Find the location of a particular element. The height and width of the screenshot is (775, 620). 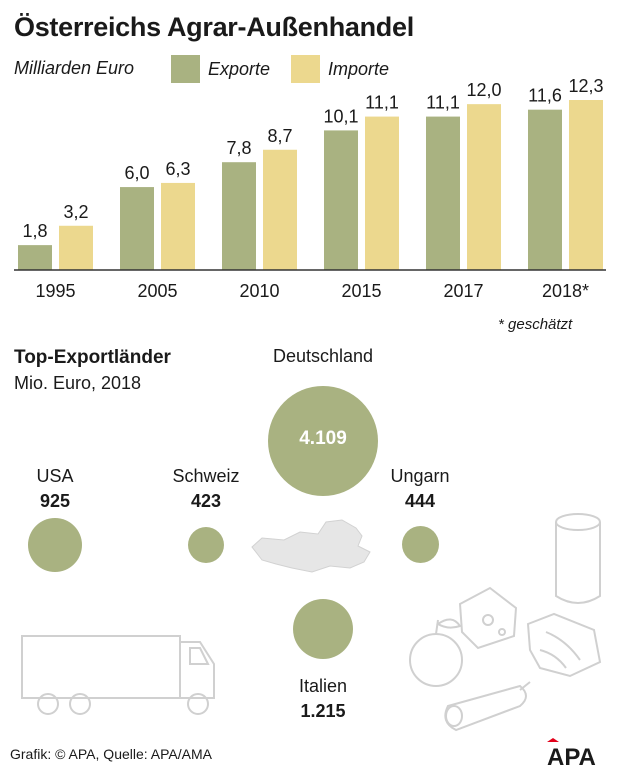

country-name-italien: Italien is located at coordinates (323, 686).